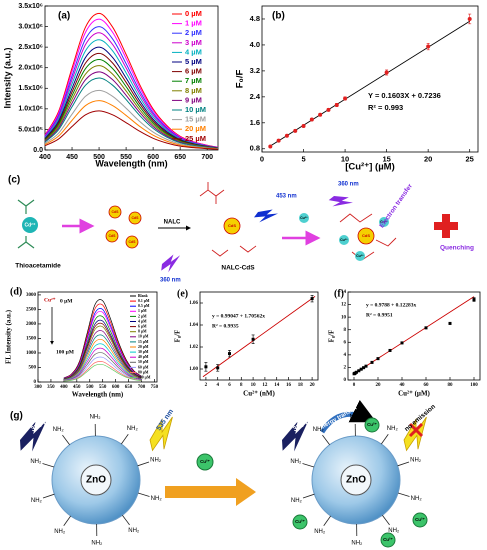 This screenshot has width=487, height=550. Describe the element at coordinates (345, 355) in the screenshot. I see `y-tick-label: 4` at that location.